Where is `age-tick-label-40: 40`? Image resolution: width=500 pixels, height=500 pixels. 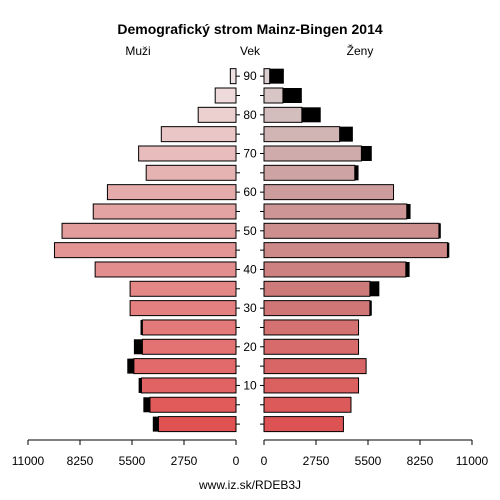
age-tick-label-40: 40 is located at coordinates (250, 269).